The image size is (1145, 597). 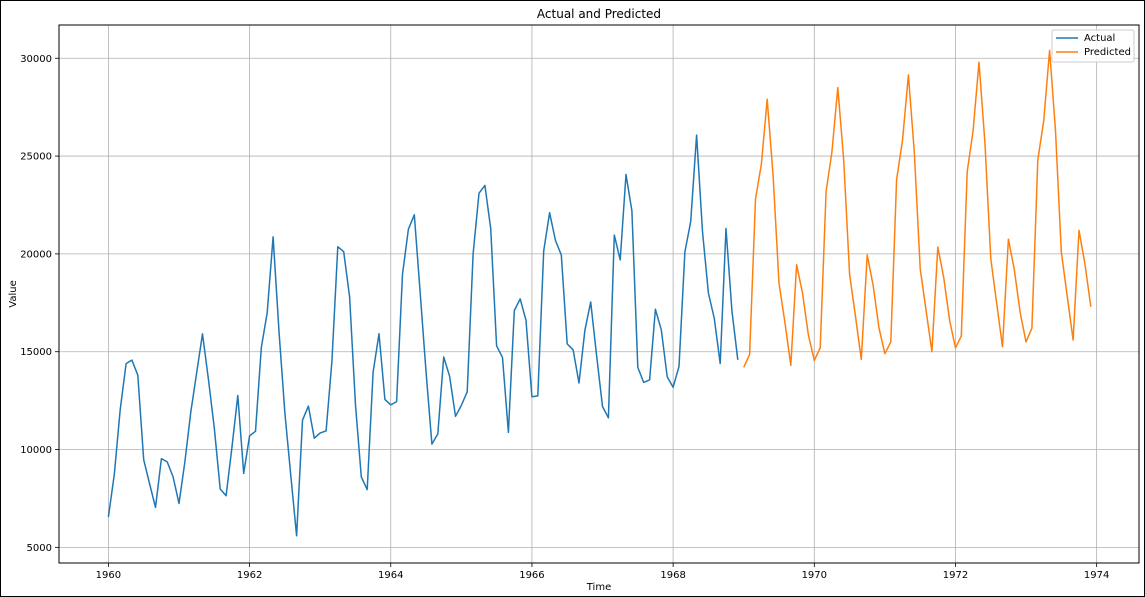 What do you see at coordinates (1093, 46) in the screenshot?
I see `legend: Actual Predicted` at bounding box center [1093, 46].